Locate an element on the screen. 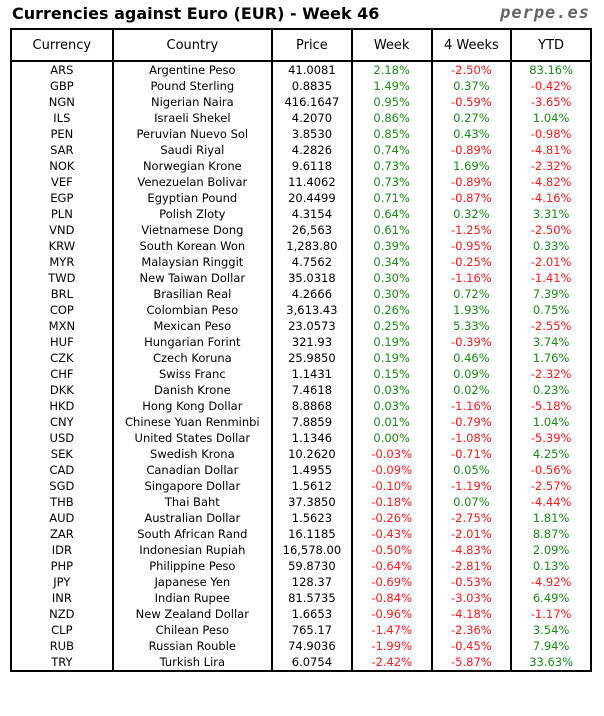 This screenshot has width=604, height=716. cell-4-weeks: -4.83% is located at coordinates (471, 550).